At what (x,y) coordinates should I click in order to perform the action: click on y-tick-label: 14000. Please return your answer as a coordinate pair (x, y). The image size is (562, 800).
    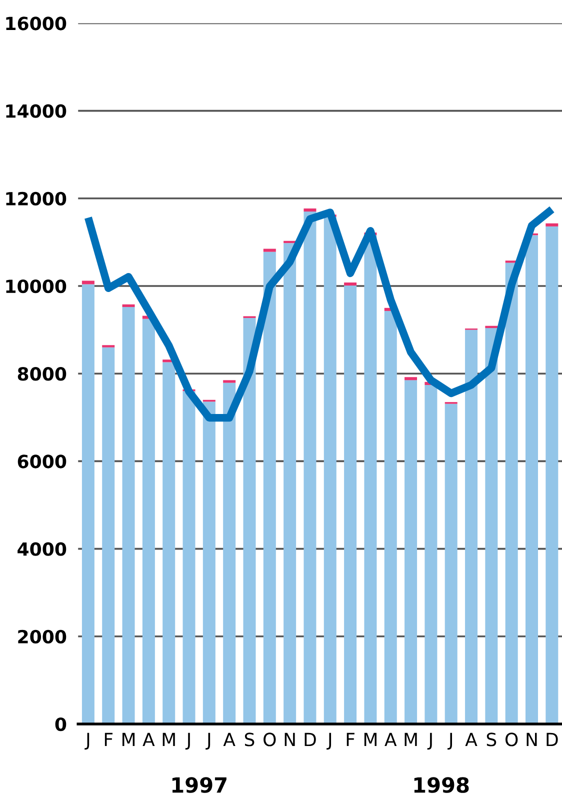
    Looking at the image, I should click on (36, 111).